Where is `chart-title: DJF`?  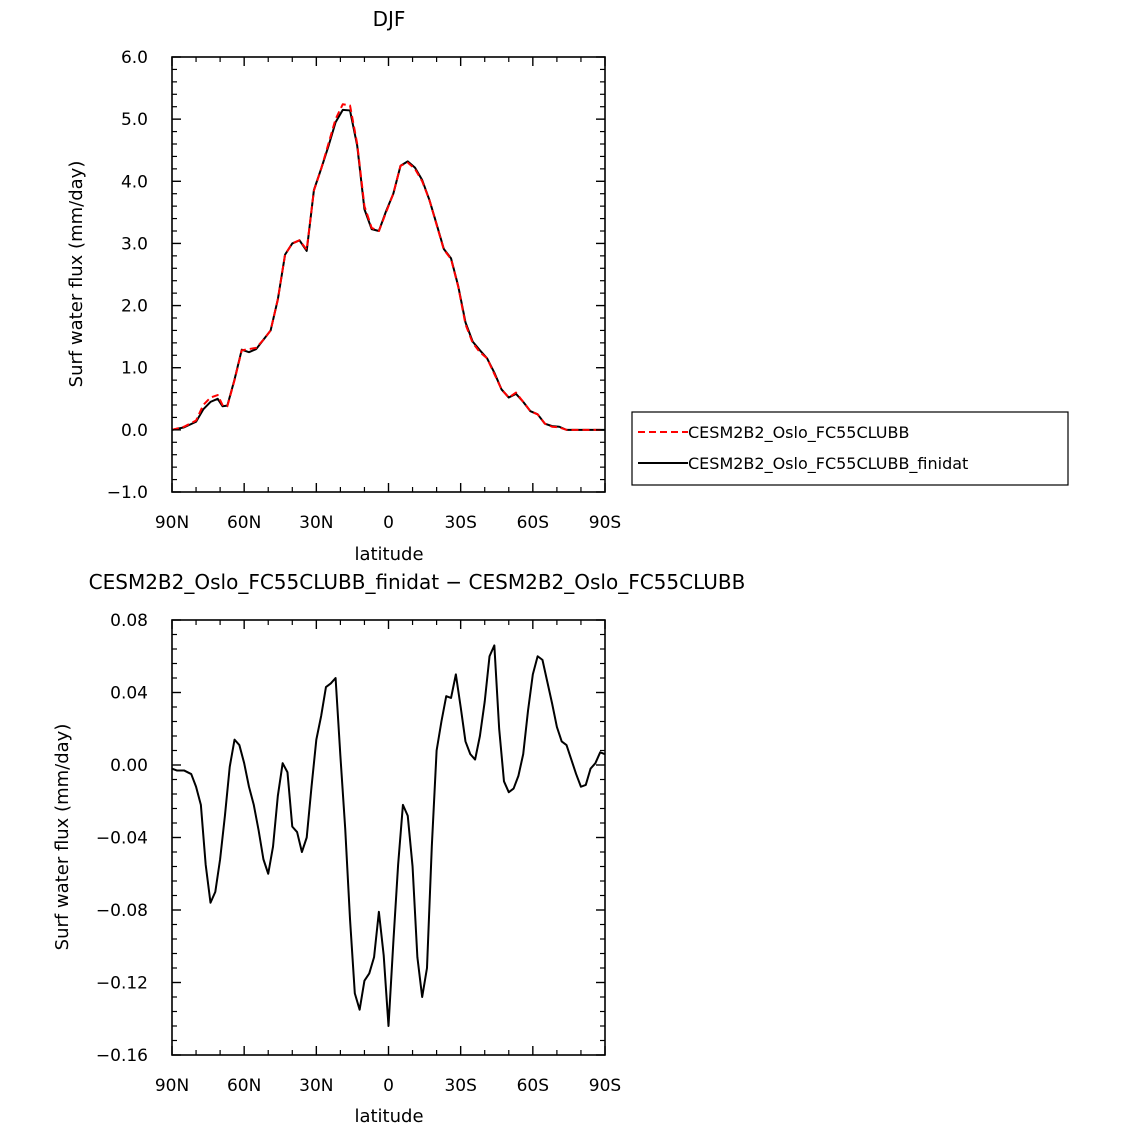 chart-title: DJF is located at coordinates (389, 19).